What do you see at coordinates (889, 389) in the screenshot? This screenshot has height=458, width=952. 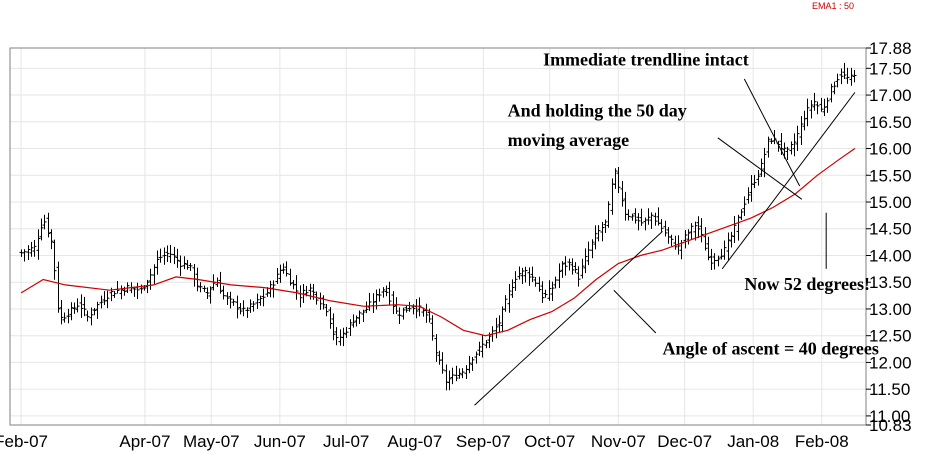 I see `y-tick-label: 11.50` at bounding box center [889, 389].